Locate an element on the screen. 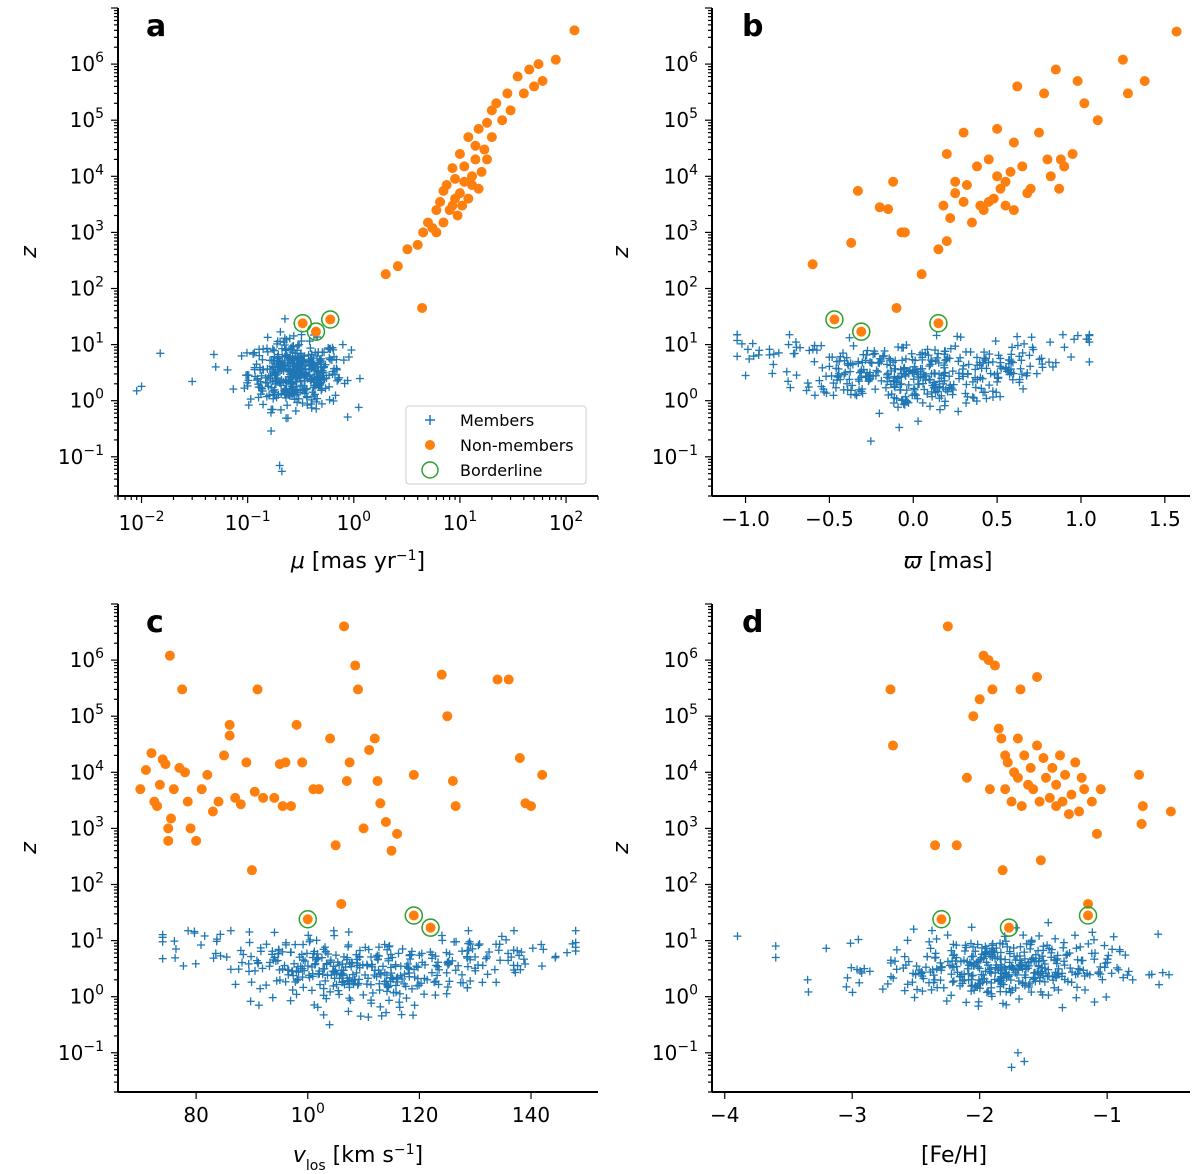 The image size is (1200, 1174). panel-a-ylabel: z is located at coordinates (29, 252).